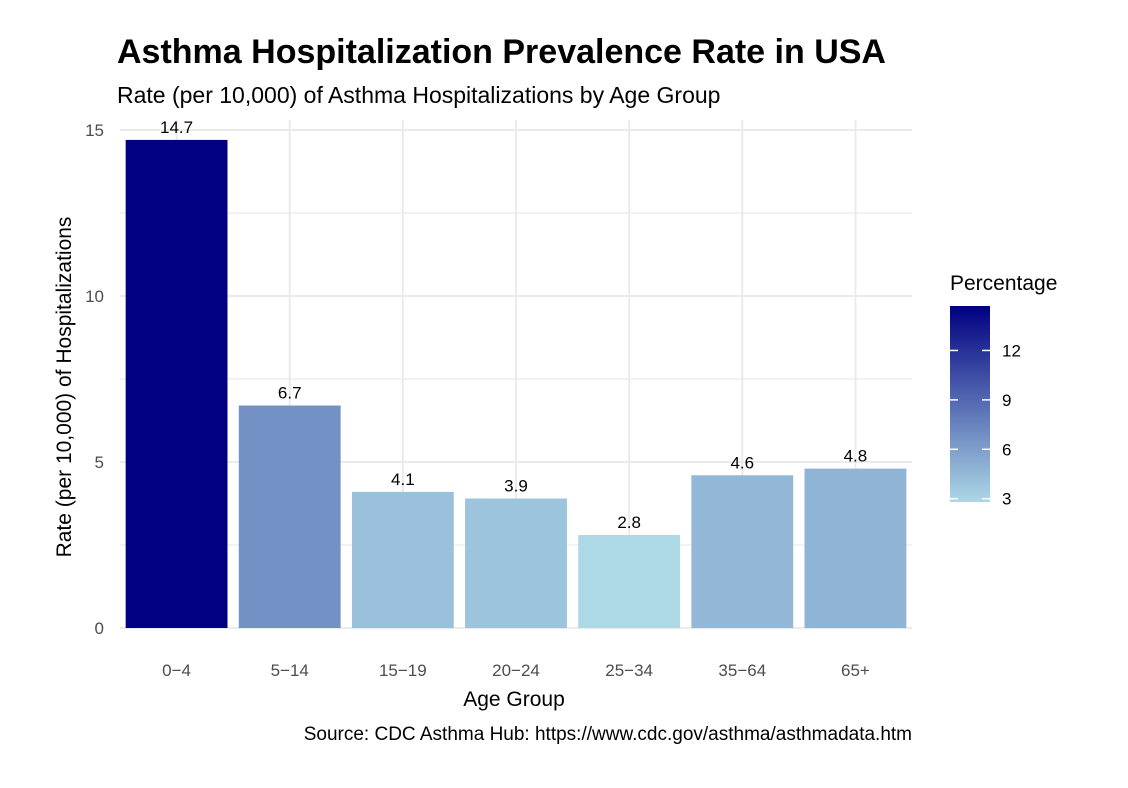 This screenshot has width=1128, height=788. Describe the element at coordinates (742, 462) in the screenshot. I see `data-label: 4.6` at that location.